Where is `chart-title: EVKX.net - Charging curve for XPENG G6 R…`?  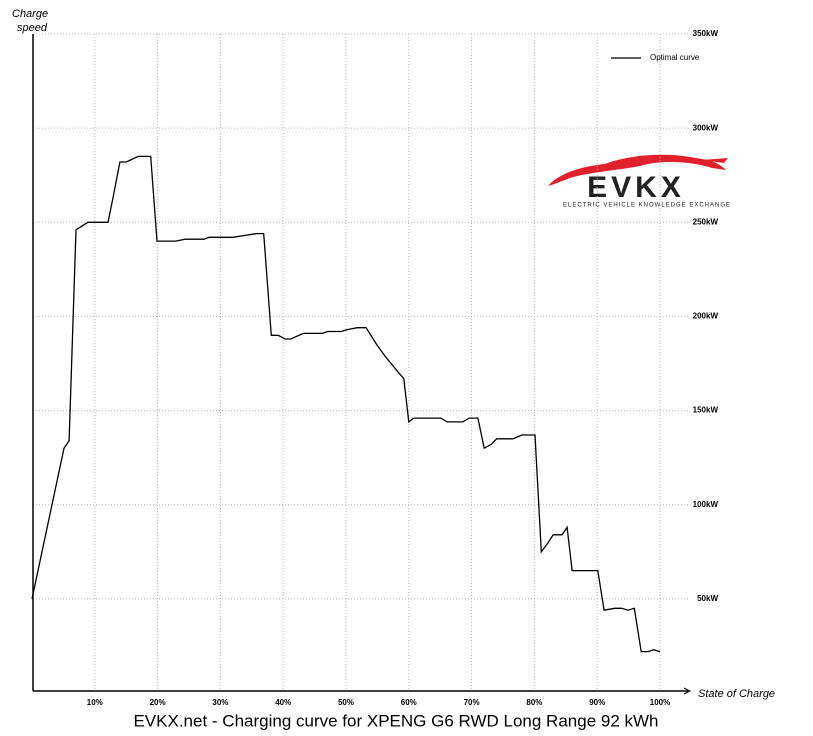
chart-title: EVKX.net - Charging curve for XPENG G6 R… is located at coordinates (395, 720).